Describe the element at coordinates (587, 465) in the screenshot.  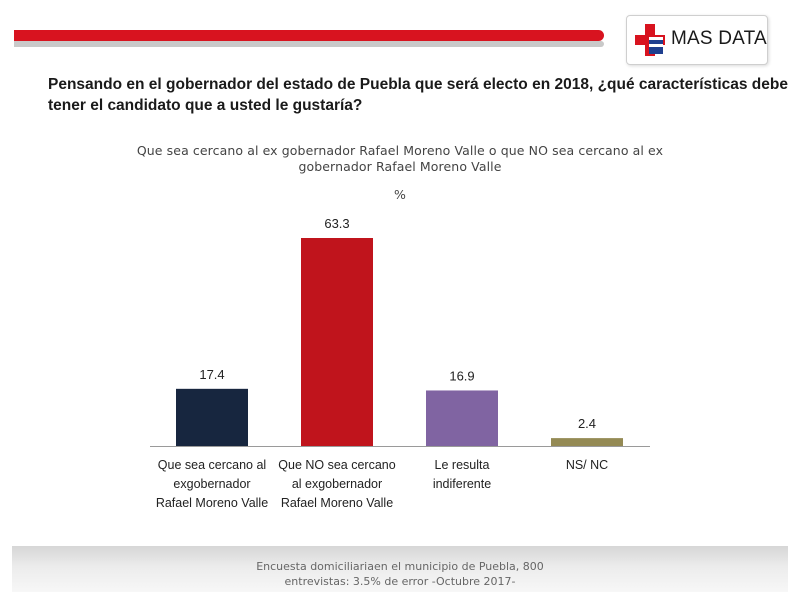
I see `category-label: NS/ NC` at that location.